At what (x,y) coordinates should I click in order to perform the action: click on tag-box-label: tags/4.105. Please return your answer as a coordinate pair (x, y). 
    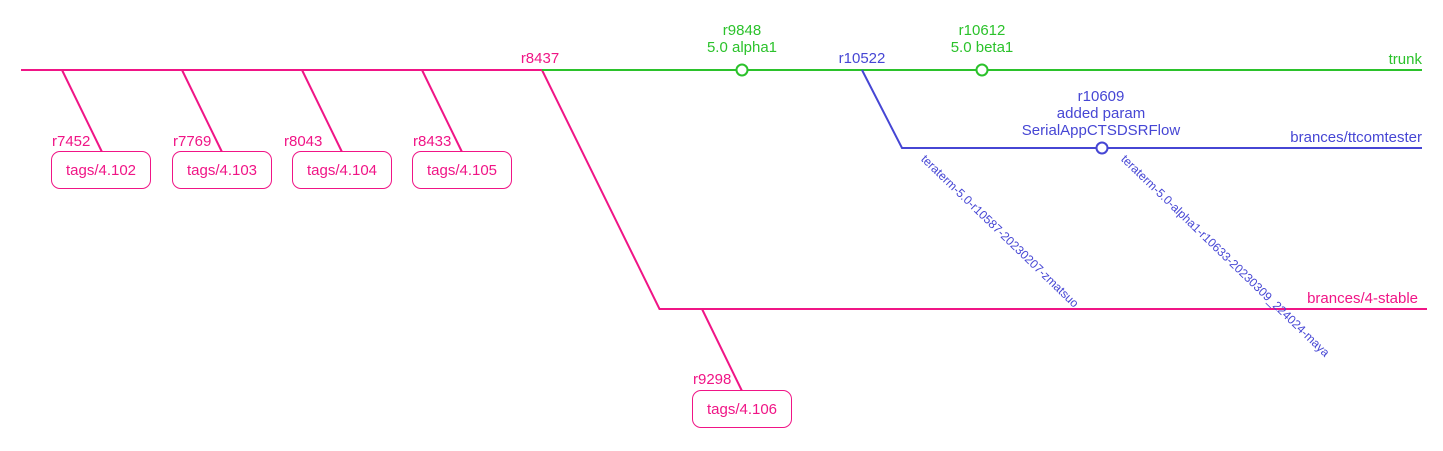
    Looking at the image, I should click on (462, 170).